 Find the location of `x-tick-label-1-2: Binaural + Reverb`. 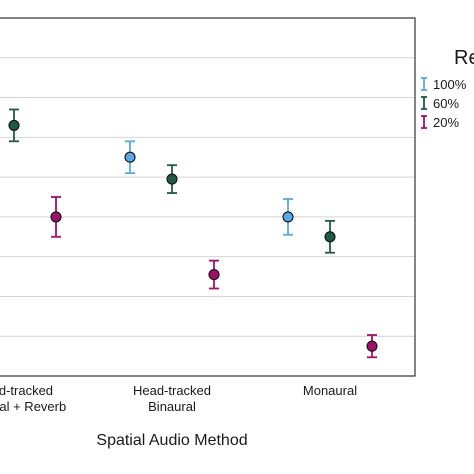

x-tick-label-1-2: Binaural + Reverb is located at coordinates (33, 406).